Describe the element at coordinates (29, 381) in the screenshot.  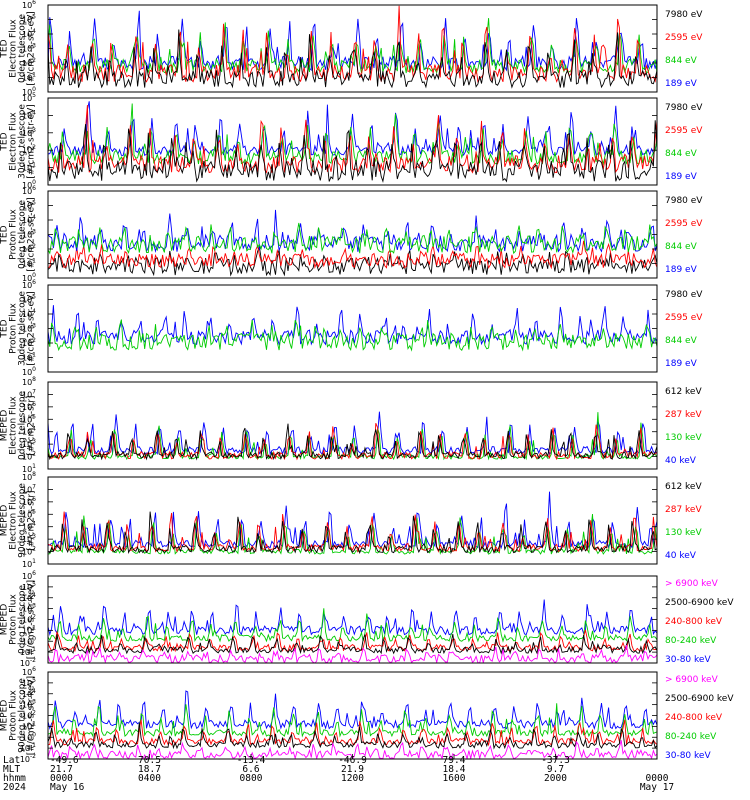
I see `y-tick-label: 10⁸` at that location.